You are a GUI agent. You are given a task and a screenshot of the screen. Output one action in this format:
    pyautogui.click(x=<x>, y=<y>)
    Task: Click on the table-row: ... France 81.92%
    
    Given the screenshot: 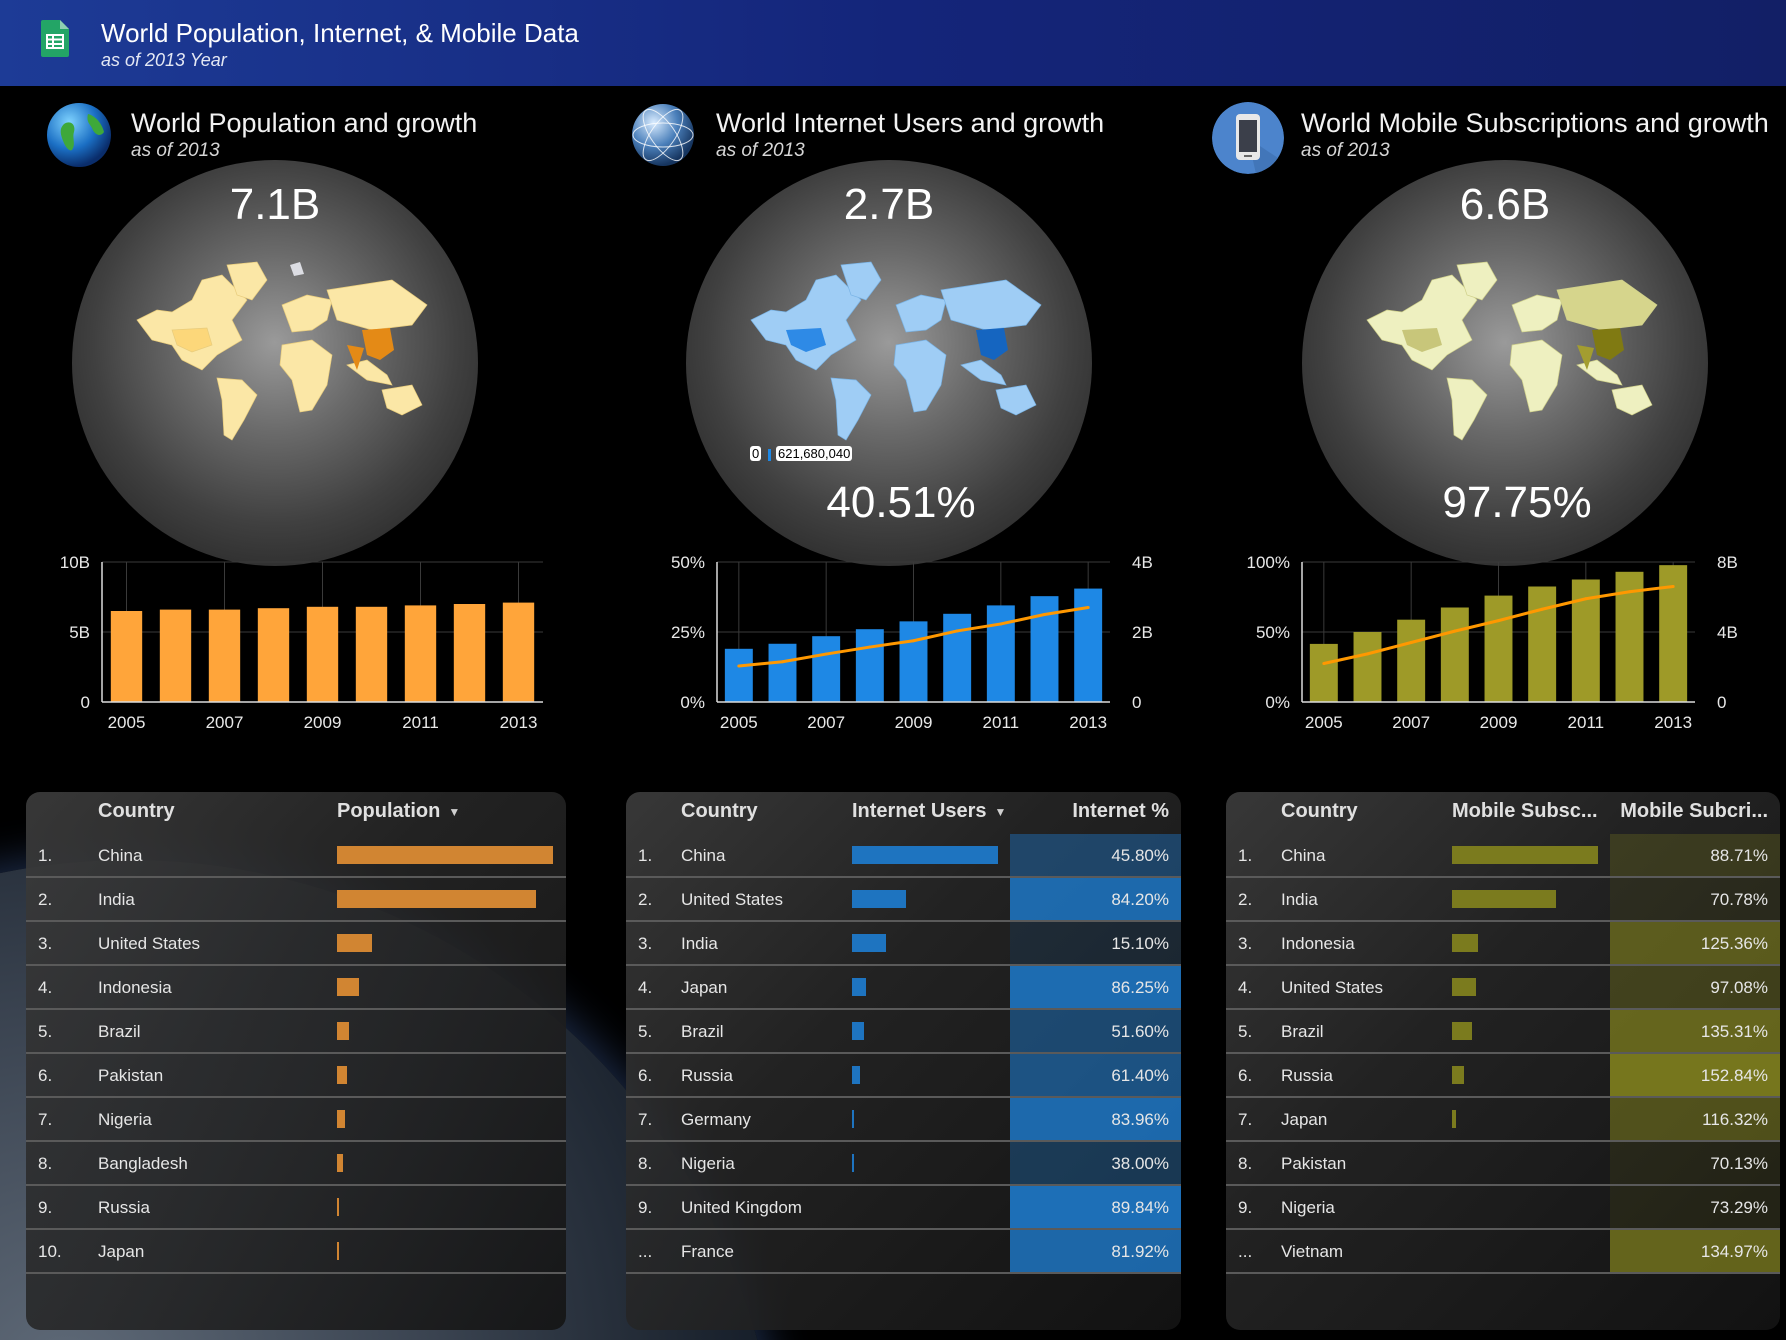 What is the action you would take?
    pyautogui.click(x=903, y=1252)
    